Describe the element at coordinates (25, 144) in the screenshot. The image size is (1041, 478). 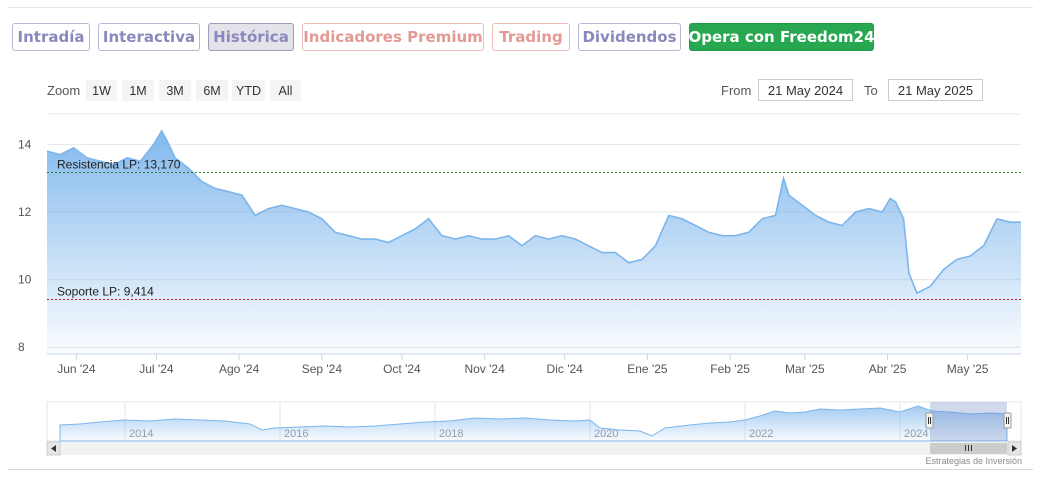
I see `y-tick-label: 14` at that location.